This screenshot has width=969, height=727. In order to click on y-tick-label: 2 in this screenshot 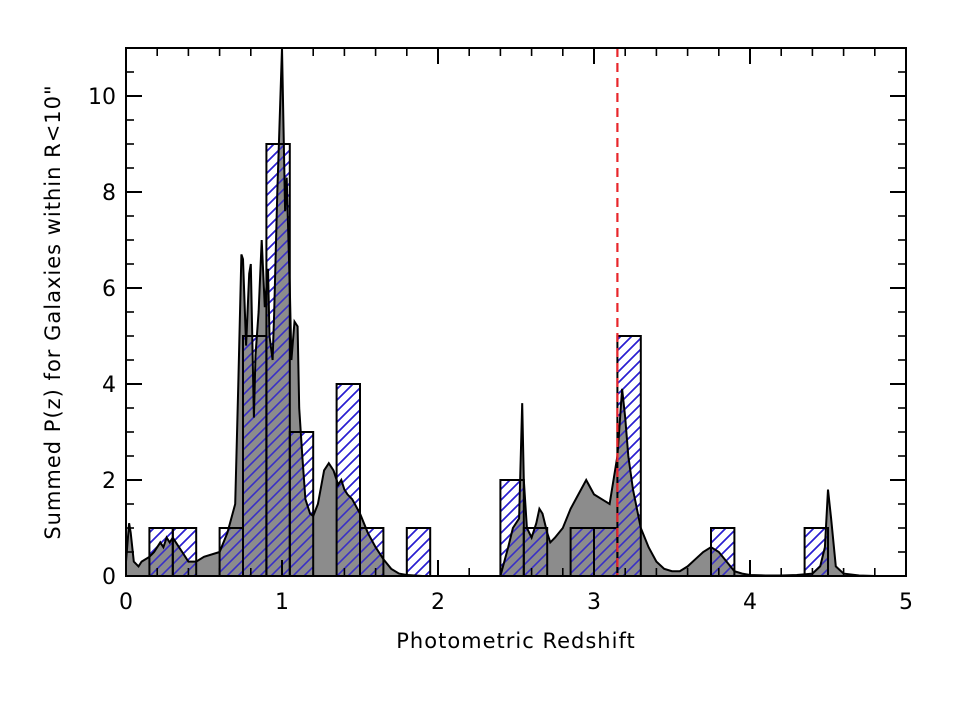, I will do `click(109, 481)`.